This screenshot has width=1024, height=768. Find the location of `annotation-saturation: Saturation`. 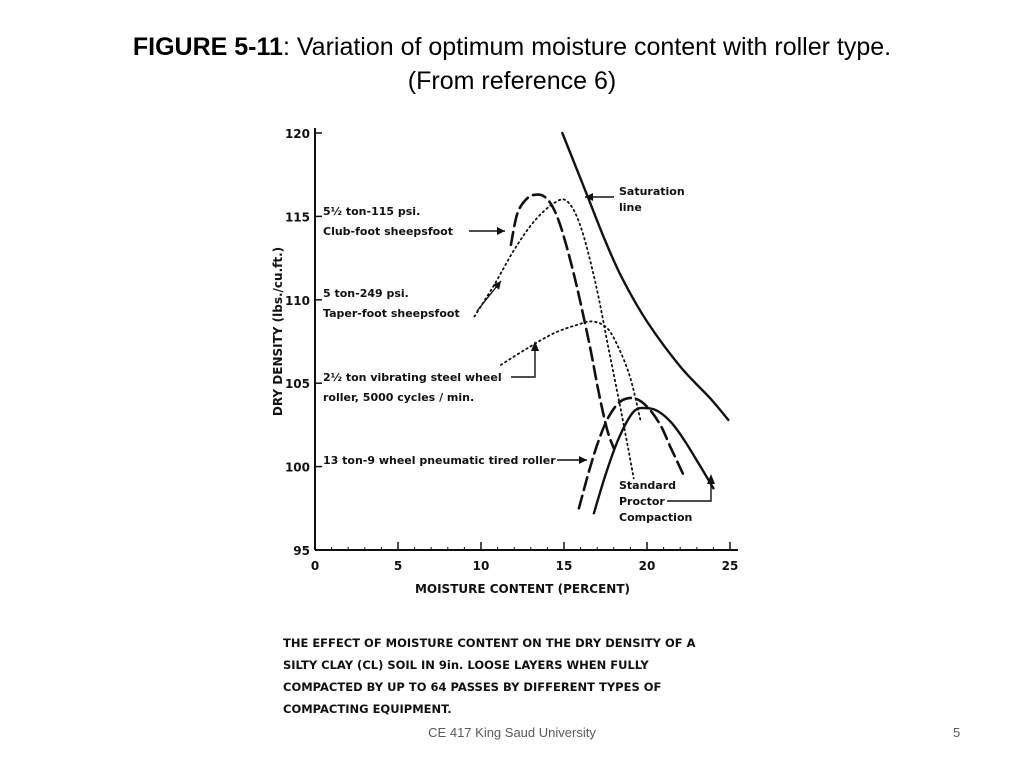

annotation-saturation: Saturation is located at coordinates (652, 191).